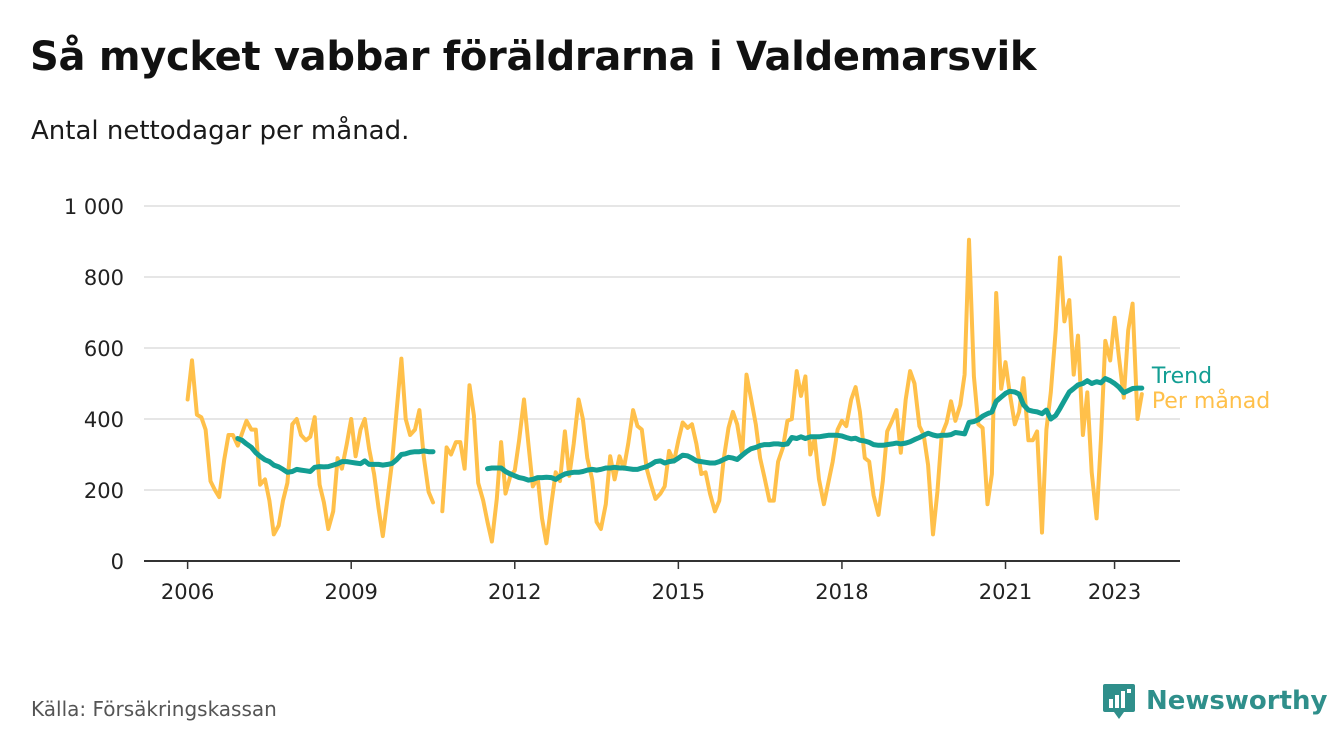  I want to click on y-tick-label: 800, so click(104, 278).